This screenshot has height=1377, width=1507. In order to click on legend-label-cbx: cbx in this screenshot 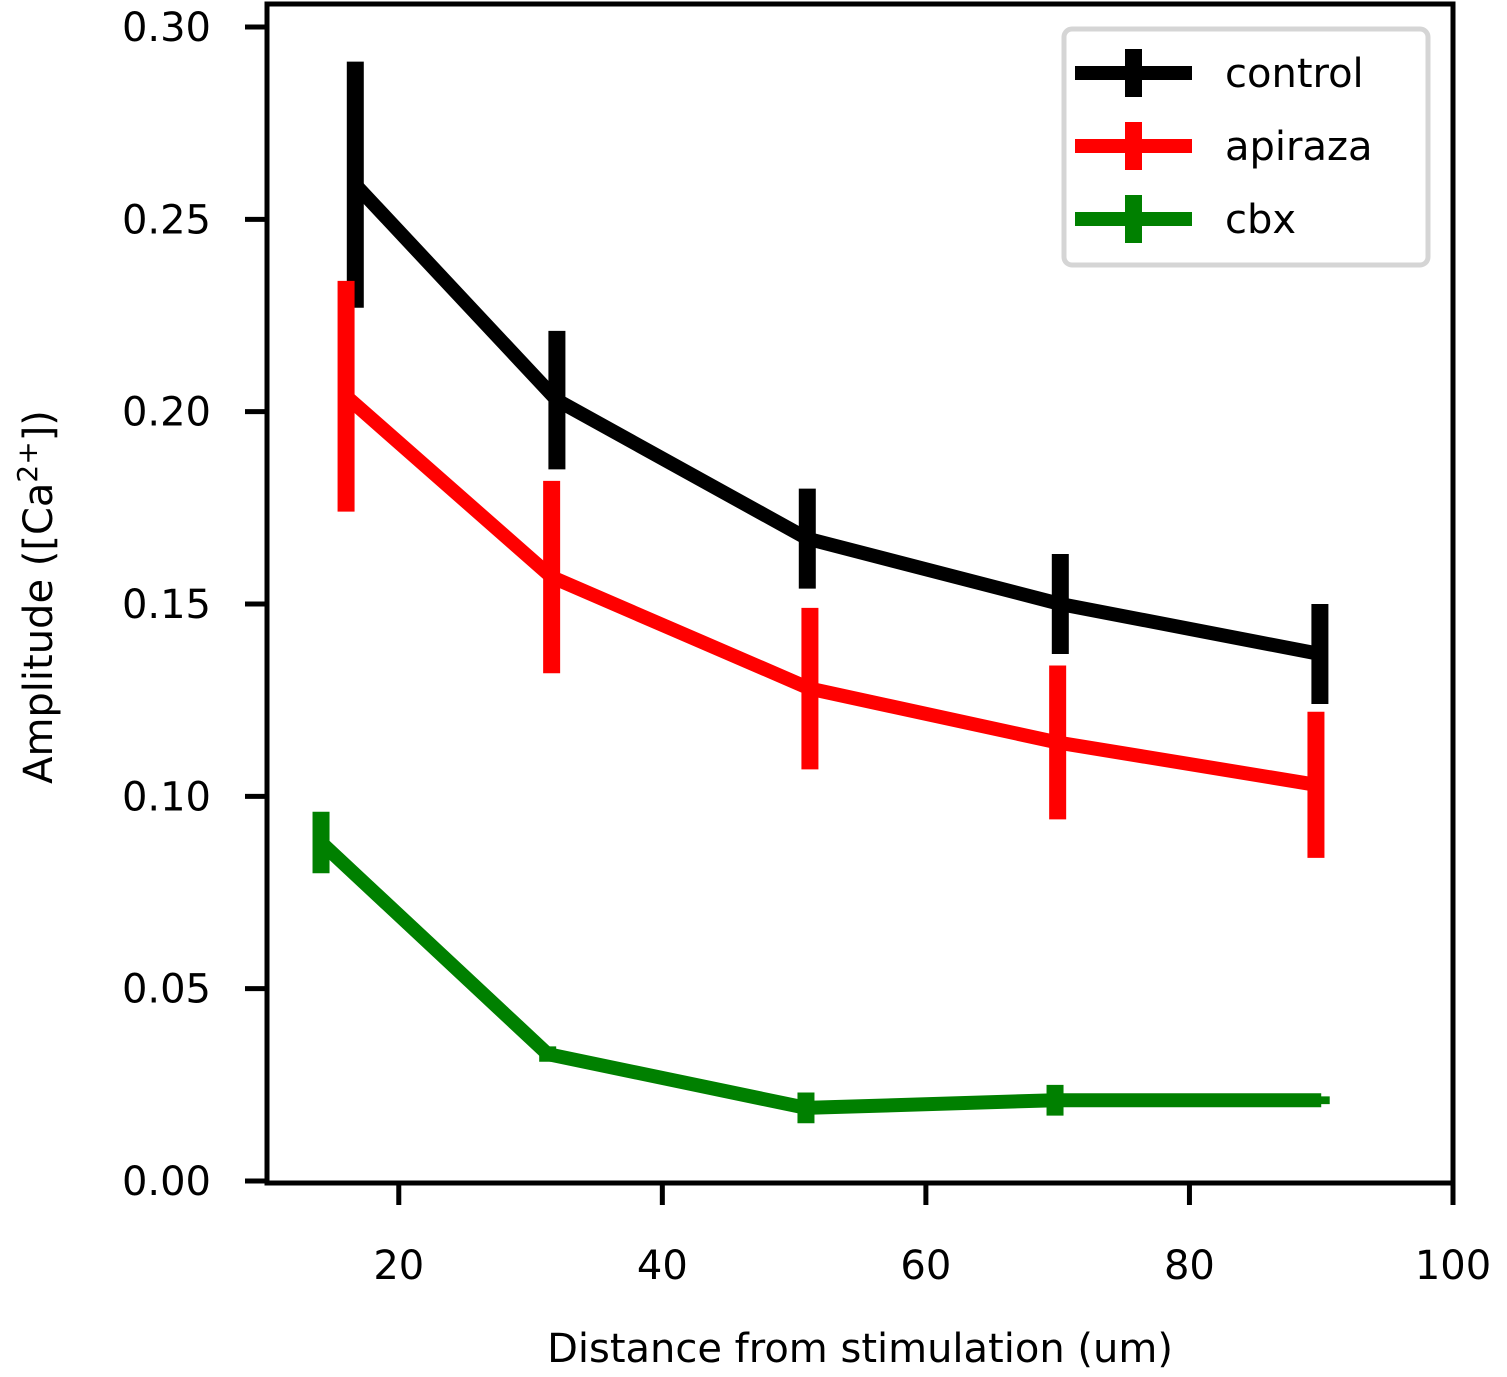, I will do `click(1260, 220)`.